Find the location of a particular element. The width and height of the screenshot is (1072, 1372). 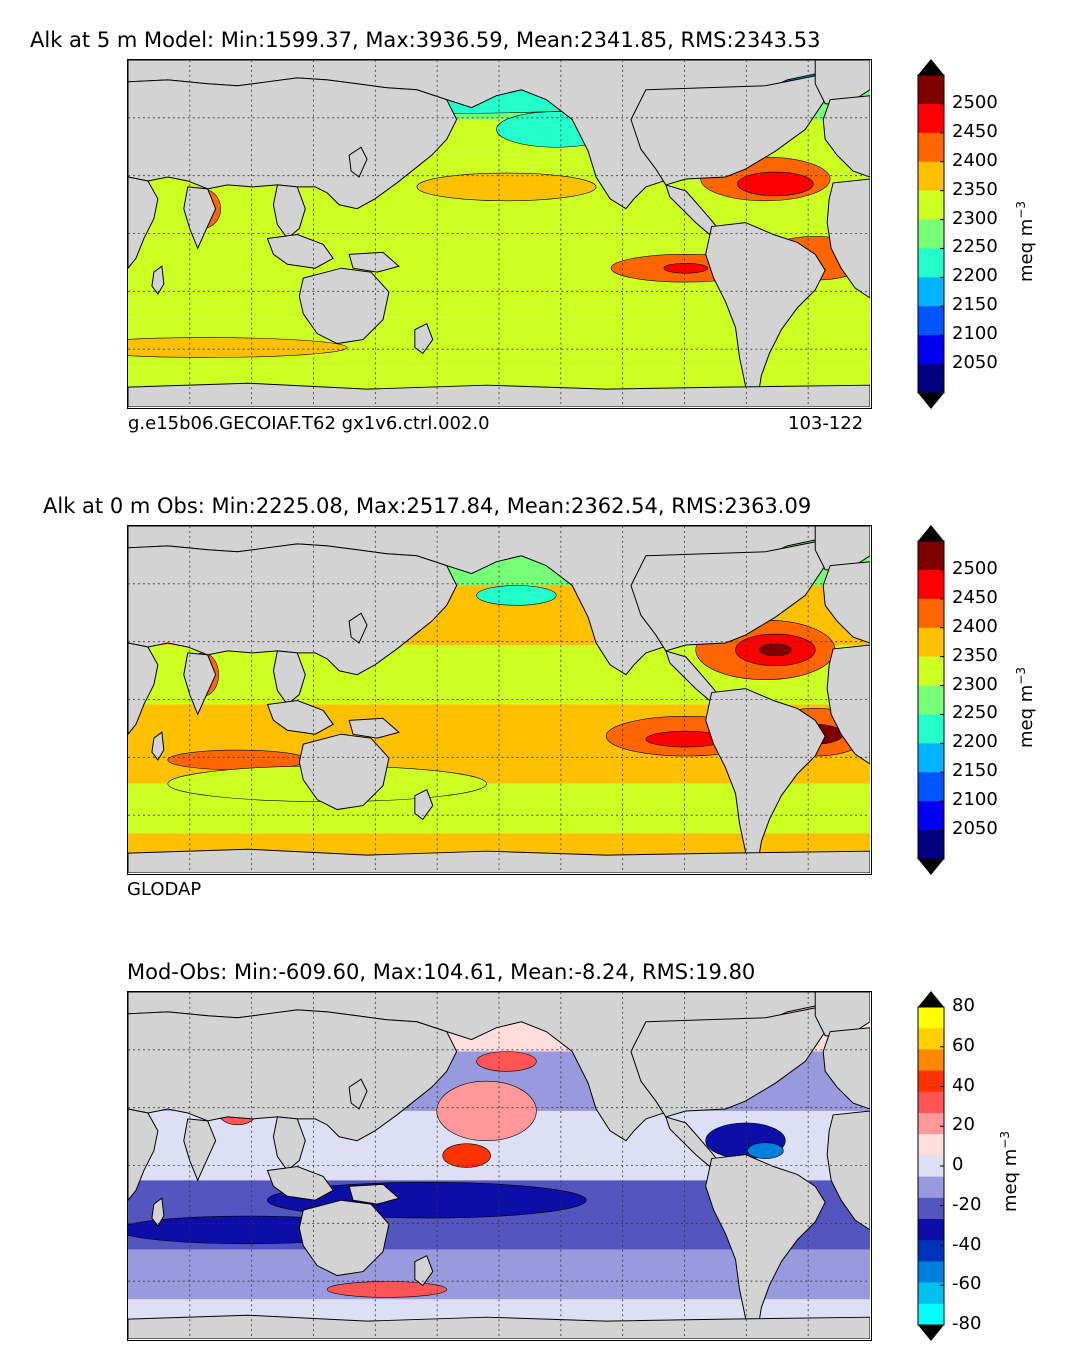

colorbar-tick-label: 2350 is located at coordinates (975, 655).